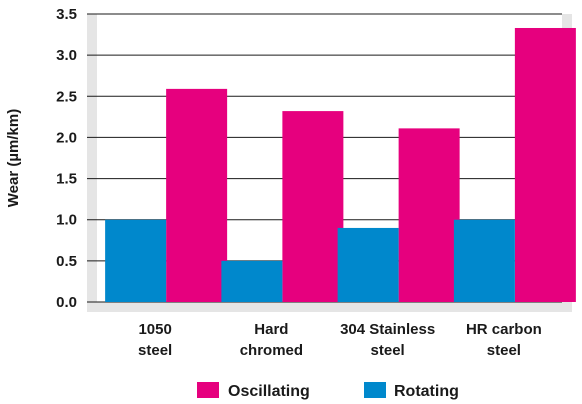  I want to click on y-tick-label: 2.0, so click(66, 137).